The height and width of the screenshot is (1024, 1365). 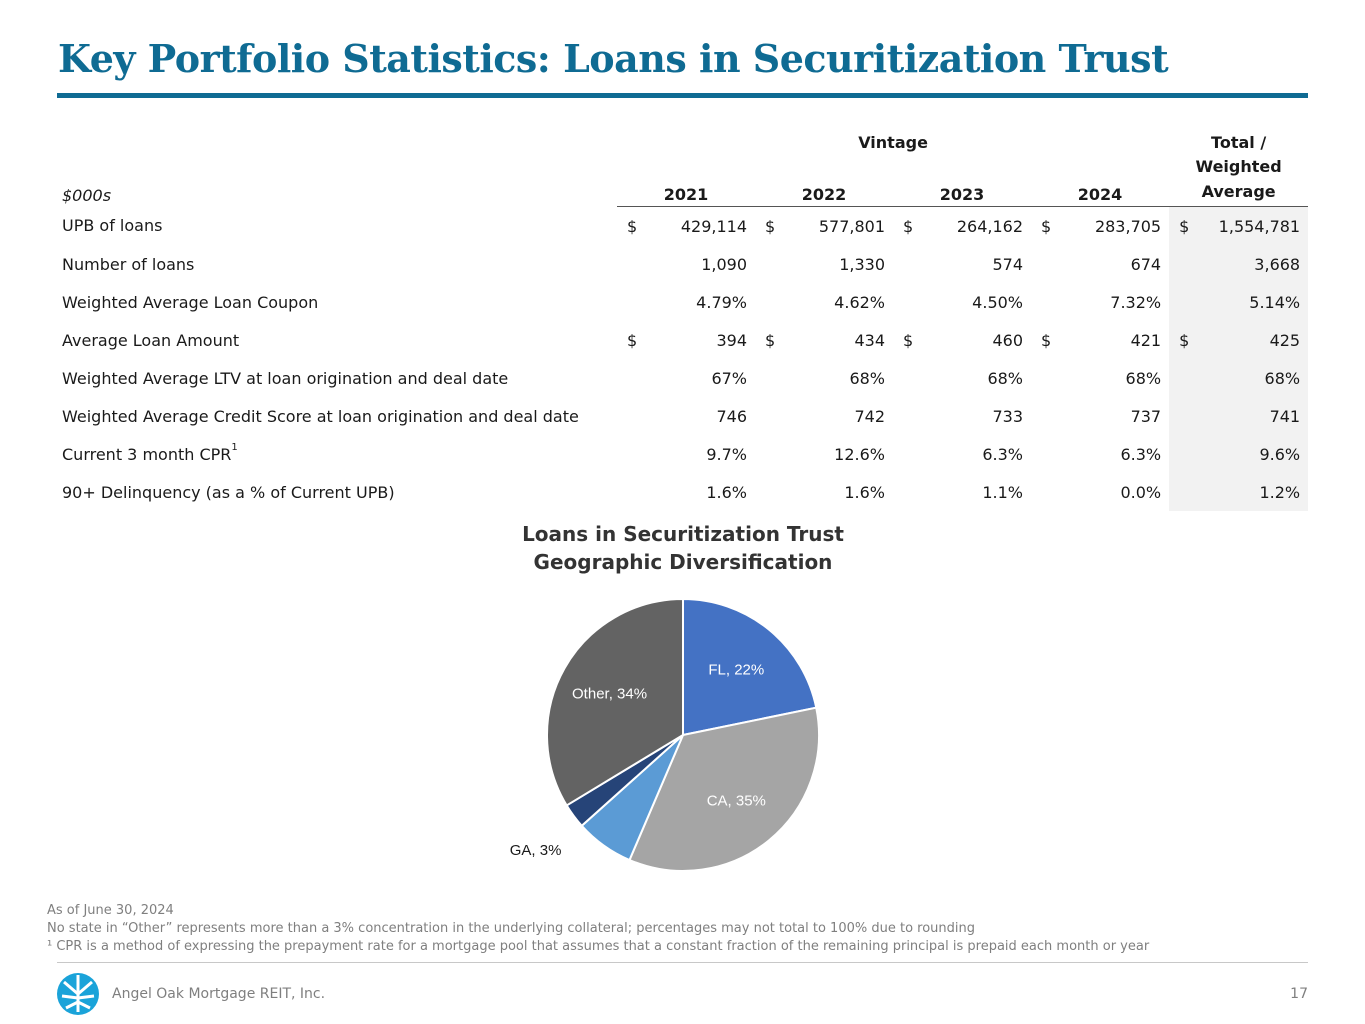 What do you see at coordinates (682, 962) in the screenshot?
I see `footer-divider` at bounding box center [682, 962].